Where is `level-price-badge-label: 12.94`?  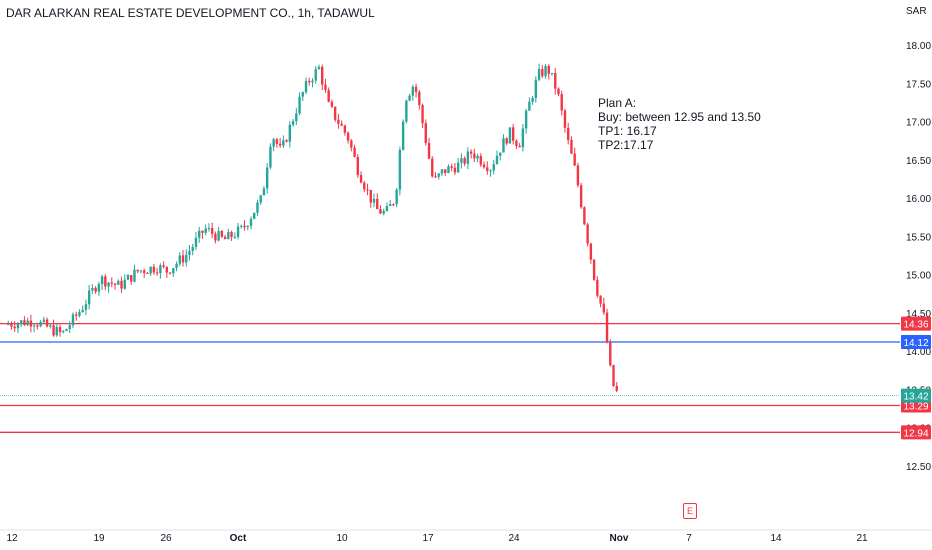
level-price-badge-label: 12.94 is located at coordinates (915, 433).